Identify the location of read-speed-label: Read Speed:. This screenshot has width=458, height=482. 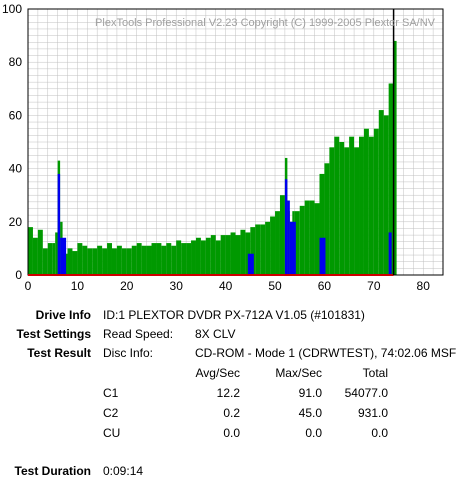
(138, 334).